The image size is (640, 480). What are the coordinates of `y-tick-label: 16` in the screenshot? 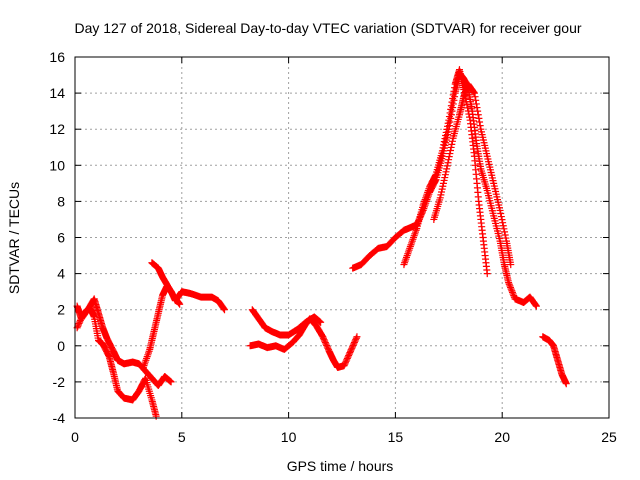 It's located at (57, 57).